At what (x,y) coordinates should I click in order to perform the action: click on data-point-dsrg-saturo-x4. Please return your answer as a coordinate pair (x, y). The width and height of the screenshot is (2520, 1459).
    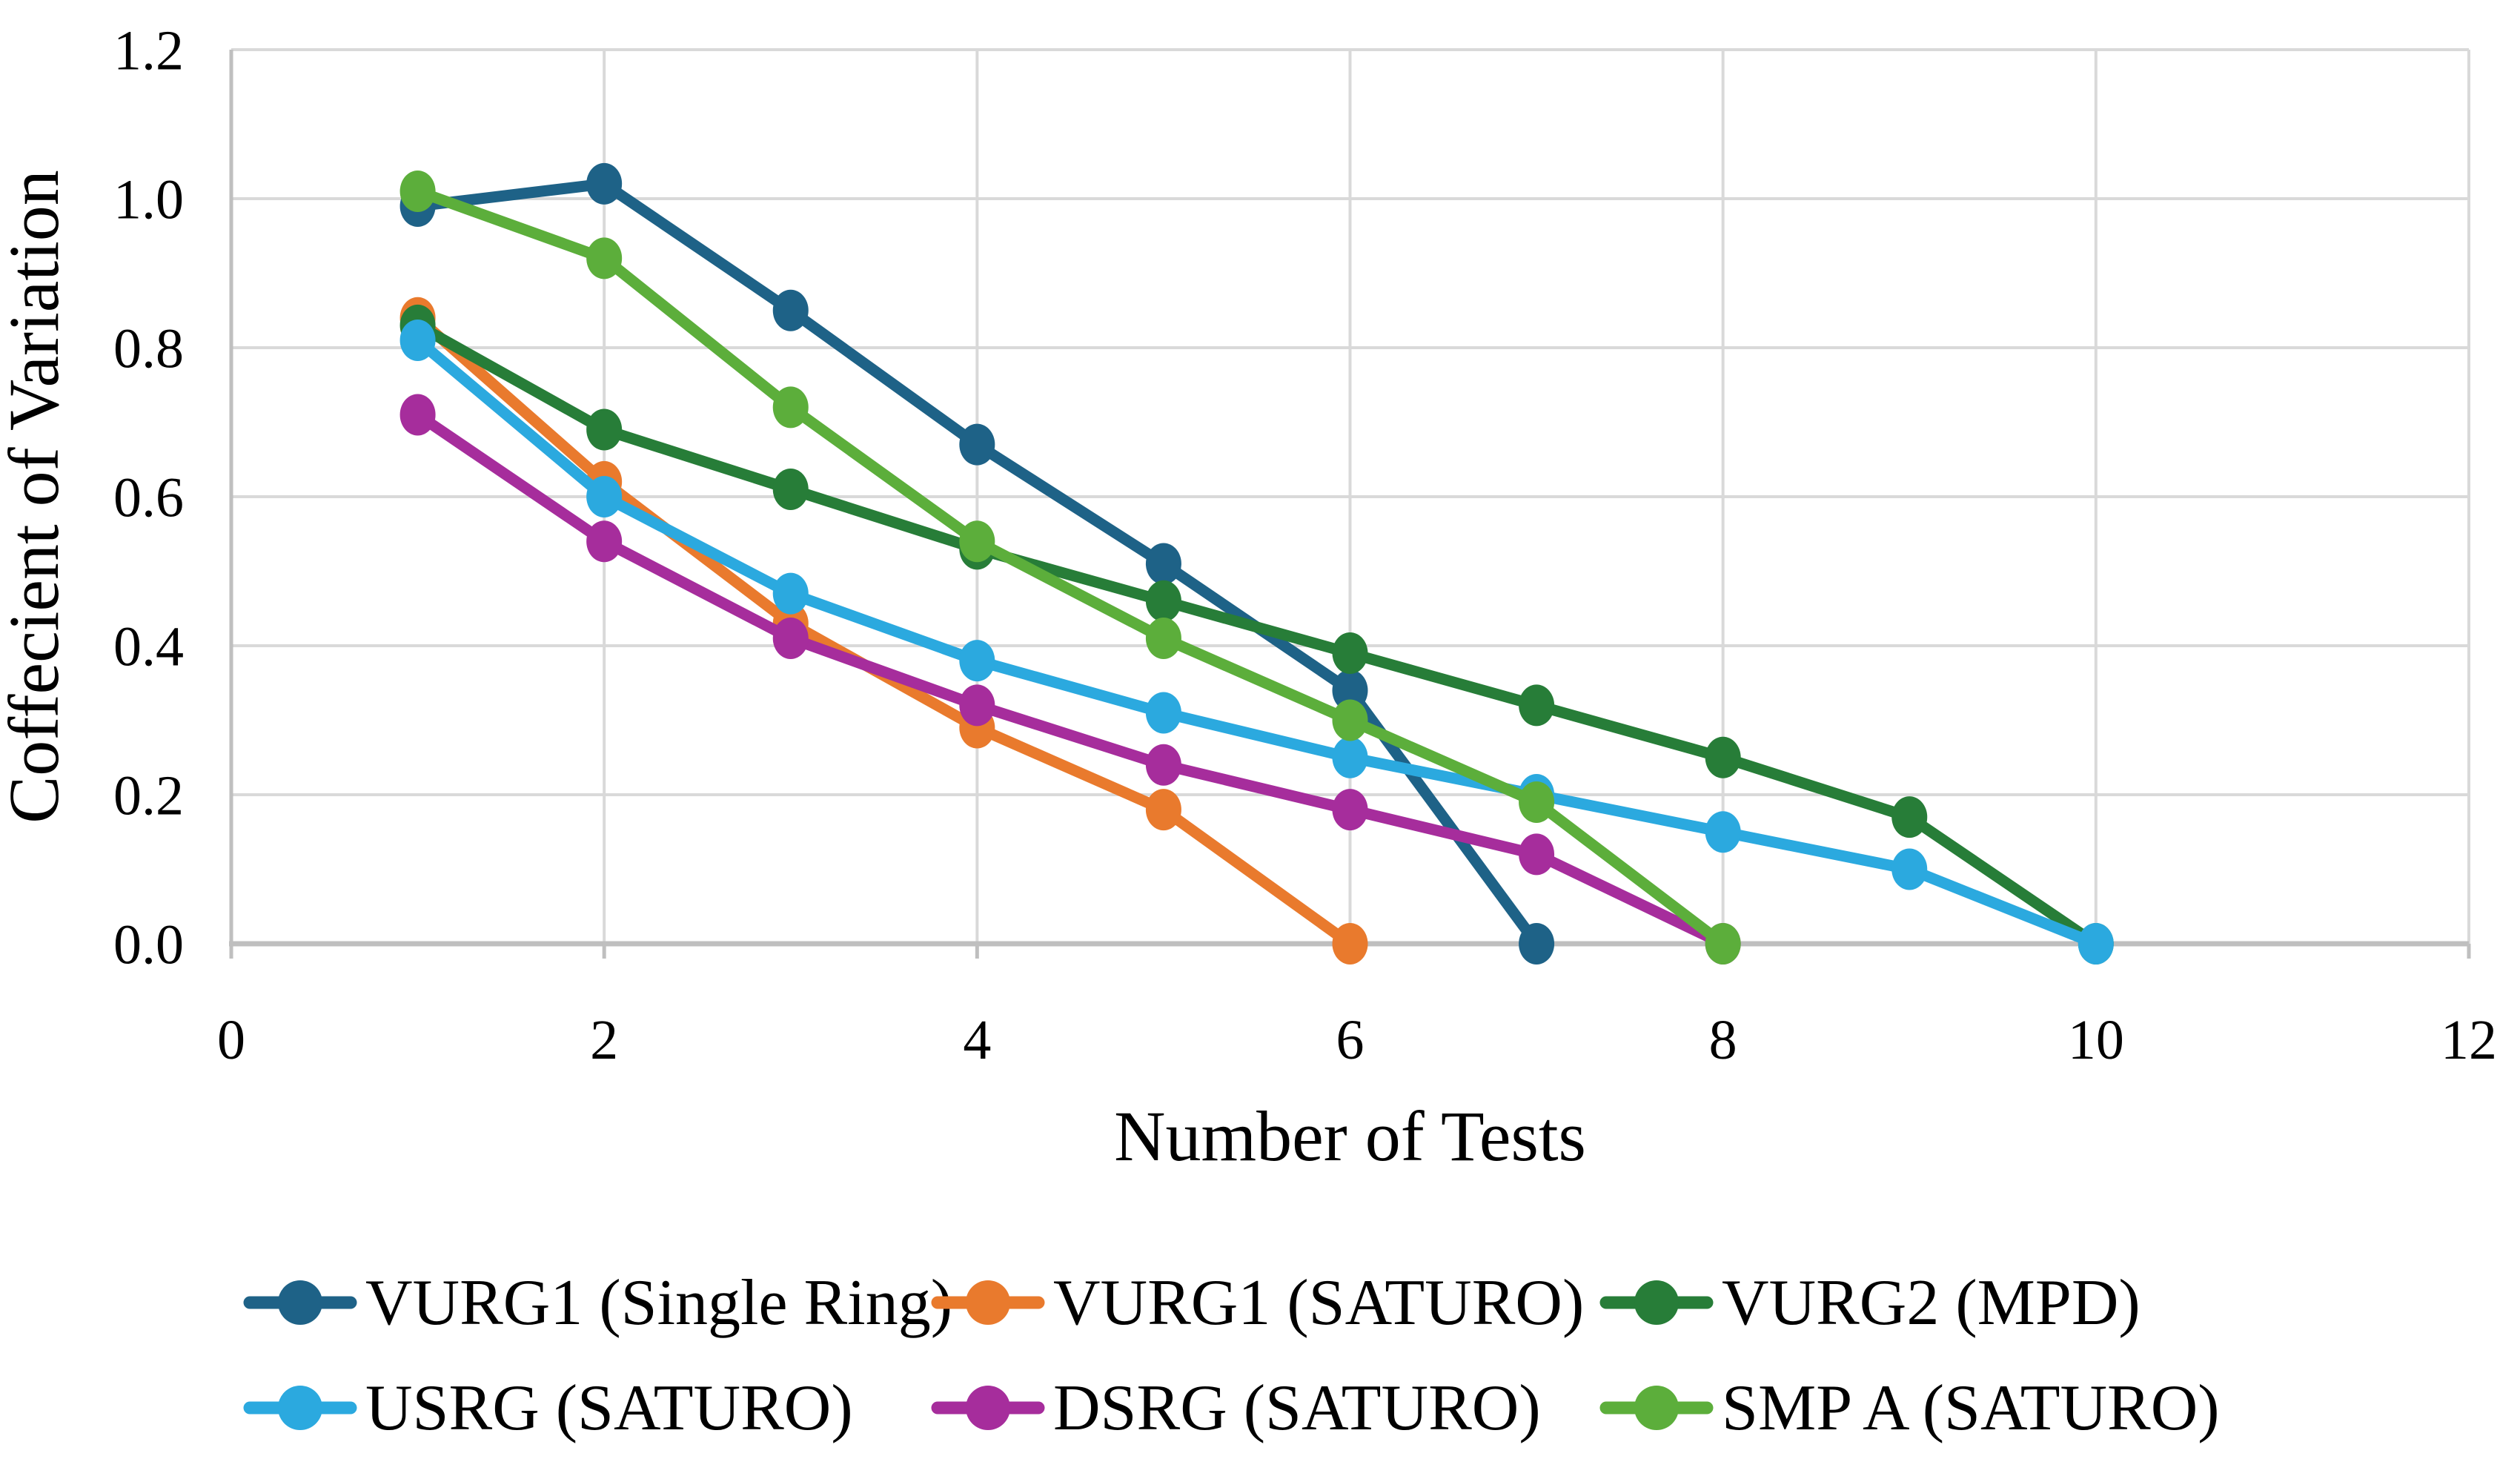
    Looking at the image, I should click on (977, 705).